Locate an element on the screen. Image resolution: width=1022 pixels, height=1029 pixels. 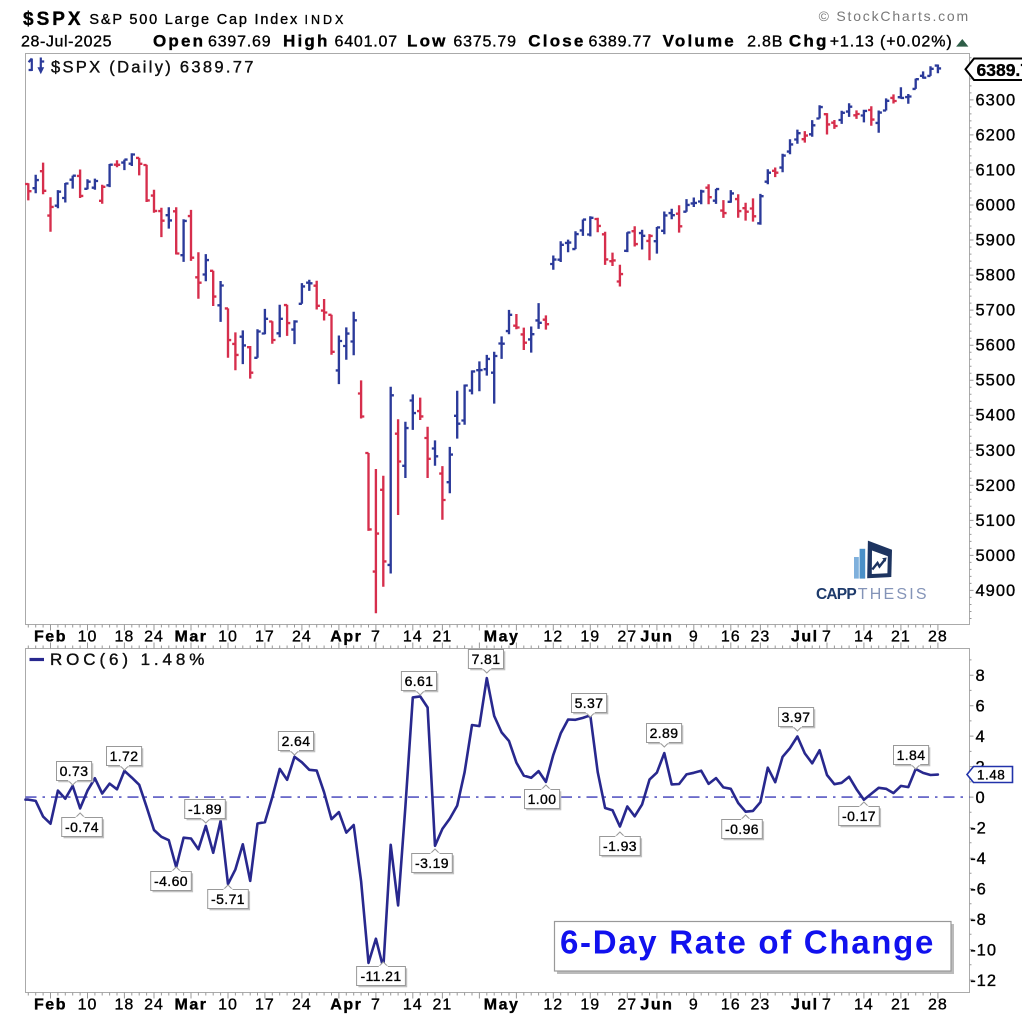
svg-text: -4 is located at coordinates (978, 859).